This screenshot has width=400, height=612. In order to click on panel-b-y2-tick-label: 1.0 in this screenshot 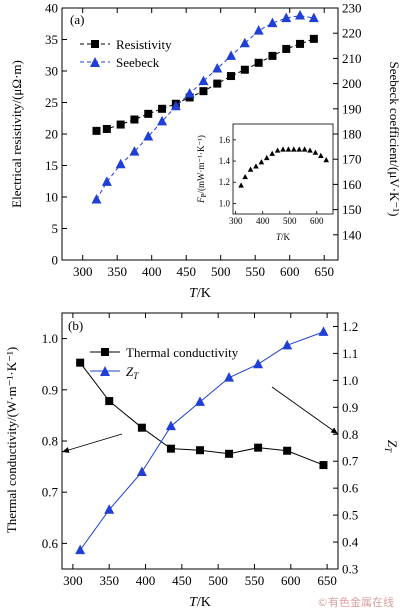, I will do `click(350, 380)`.